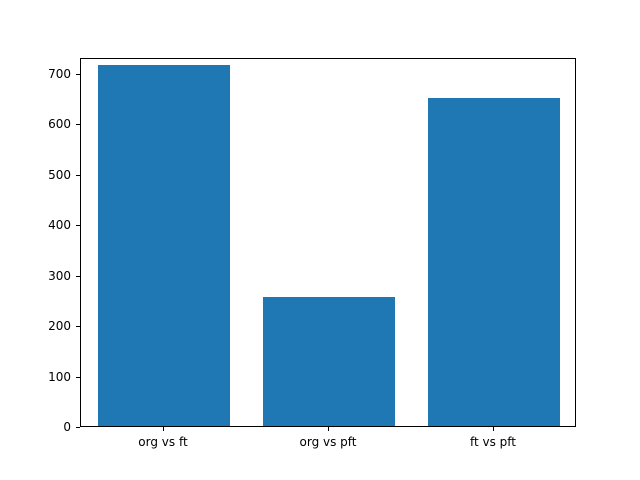 Image resolution: width=640 pixels, height=480 pixels. I want to click on bar-ft-vs-pft, so click(494, 262).